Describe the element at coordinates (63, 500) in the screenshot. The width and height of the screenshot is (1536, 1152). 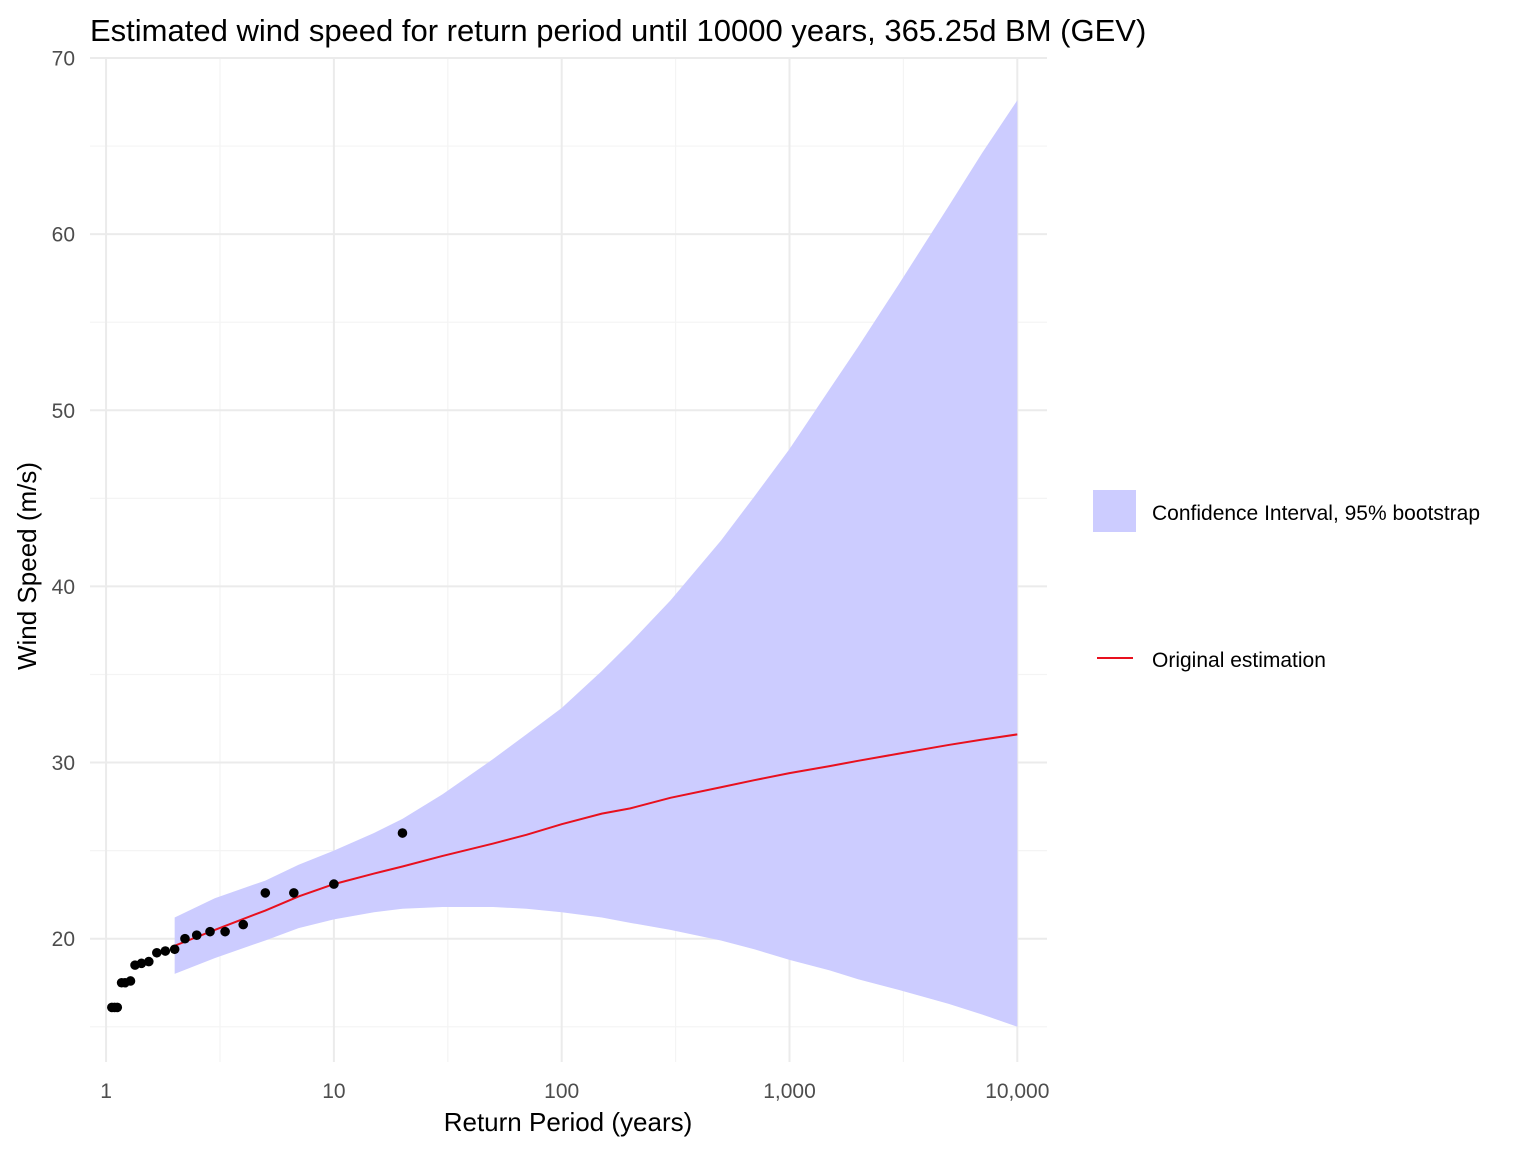
I see `y-axis-ticks: 20 30 40 50 60 70` at that location.